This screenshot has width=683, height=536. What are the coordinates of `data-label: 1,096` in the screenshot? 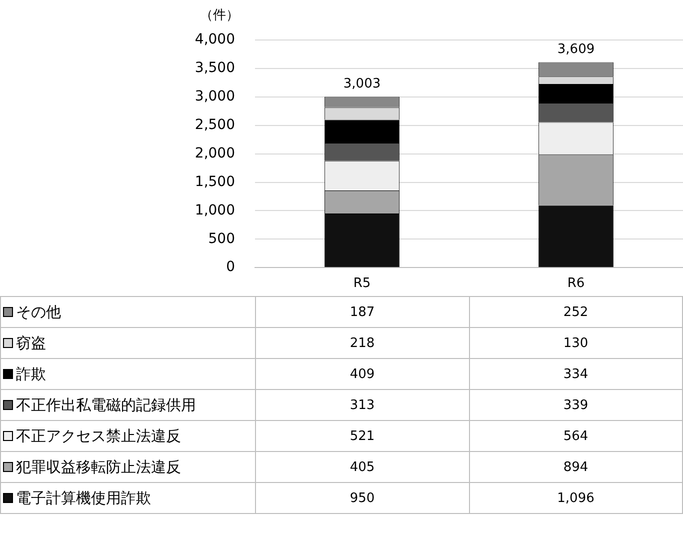 It's located at (575, 498).